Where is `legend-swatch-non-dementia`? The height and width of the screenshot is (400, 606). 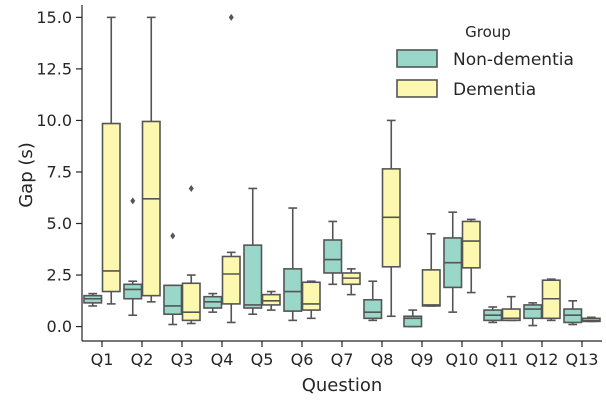
legend-swatch-non-dementia is located at coordinates (417, 58).